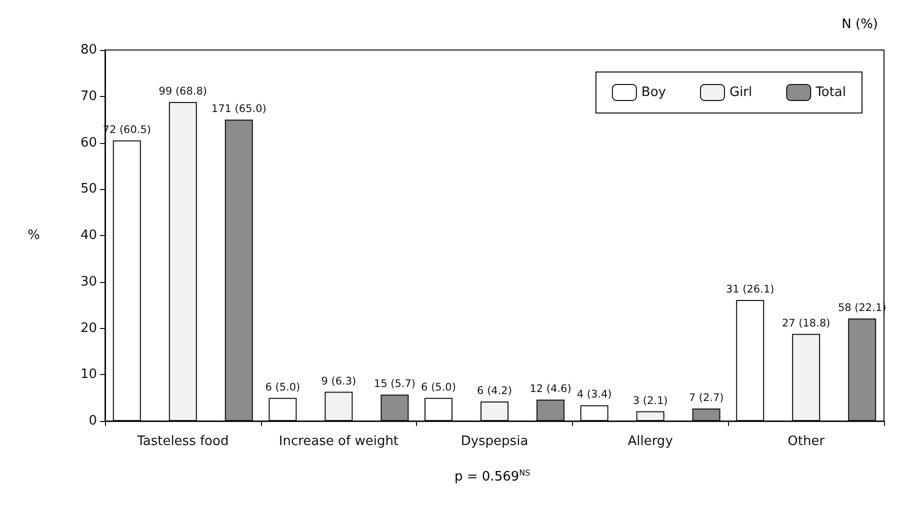  What do you see at coordinates (807, 441) in the screenshot?
I see `x-tick-label: Other` at bounding box center [807, 441].